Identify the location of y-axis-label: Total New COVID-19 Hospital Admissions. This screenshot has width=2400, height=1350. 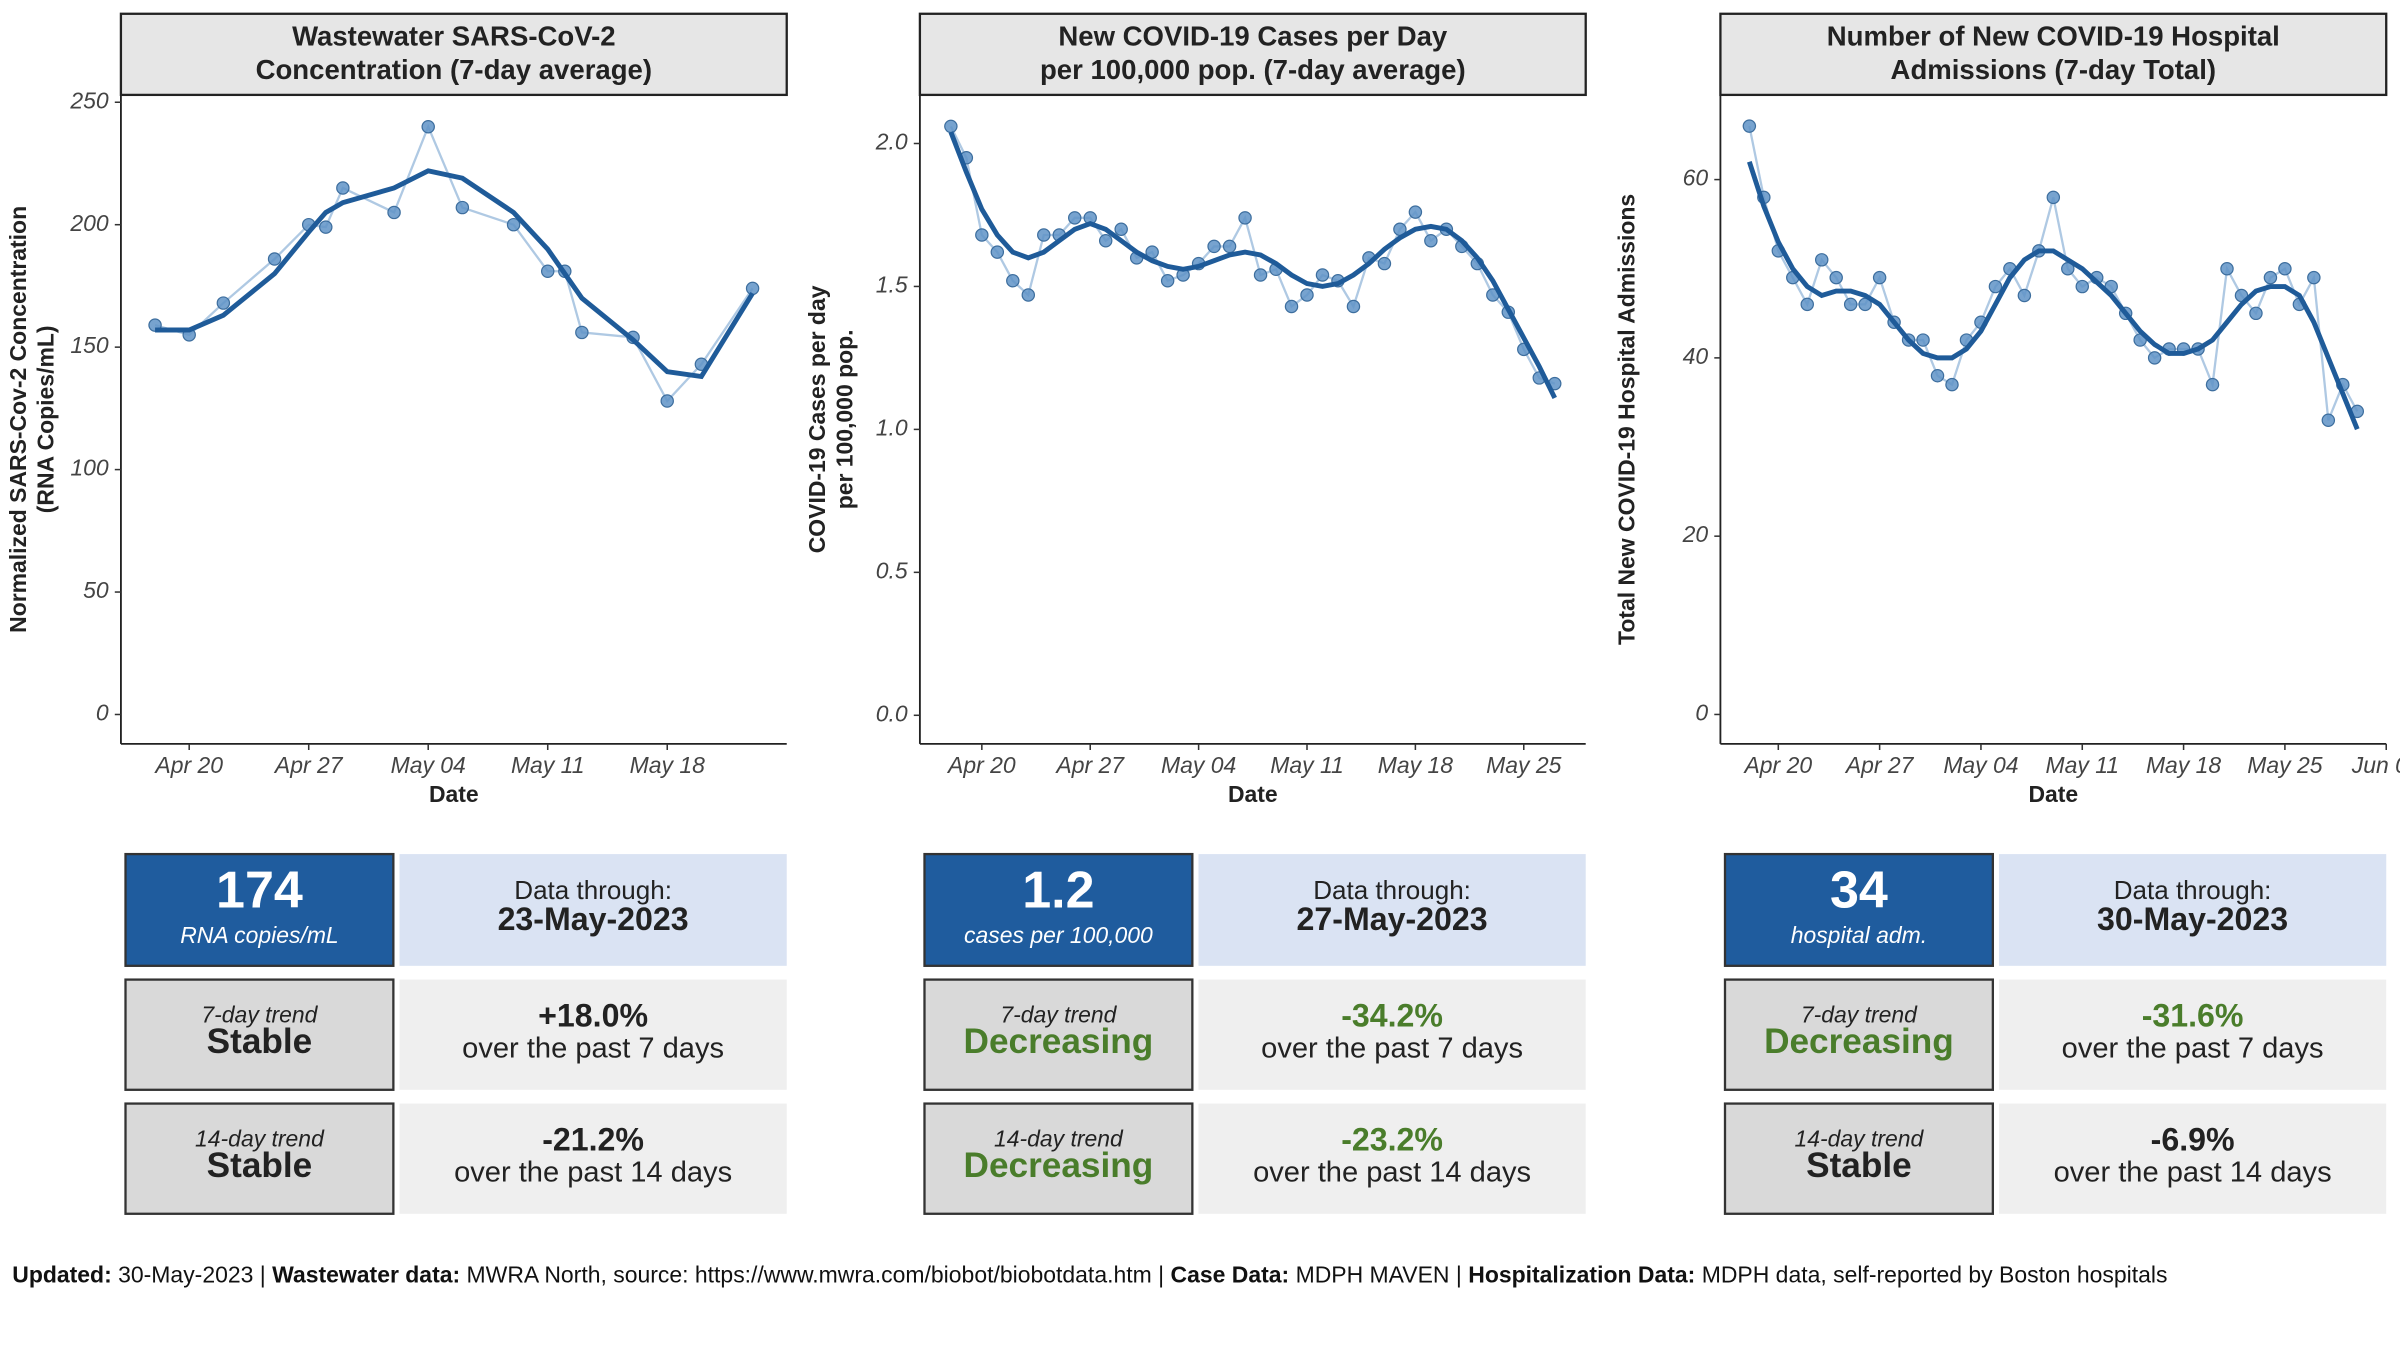
(1627, 419).